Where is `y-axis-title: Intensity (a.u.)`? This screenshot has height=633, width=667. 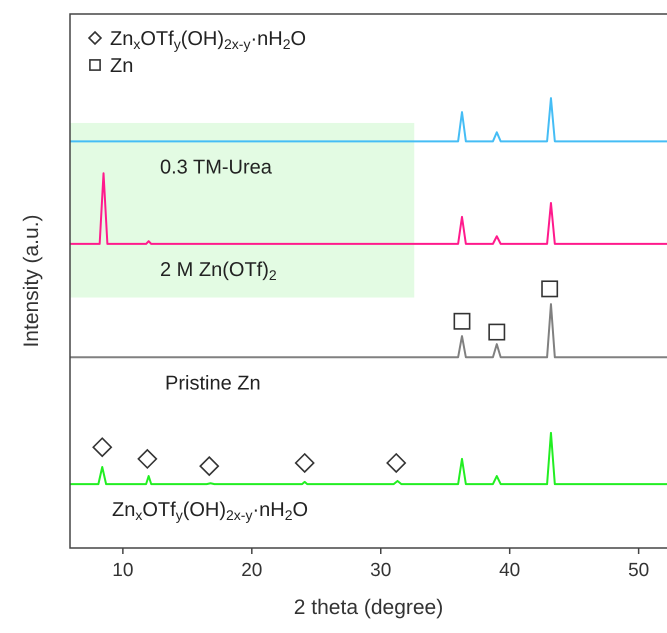 y-axis-title: Intensity (a.u.) is located at coordinates (31, 281).